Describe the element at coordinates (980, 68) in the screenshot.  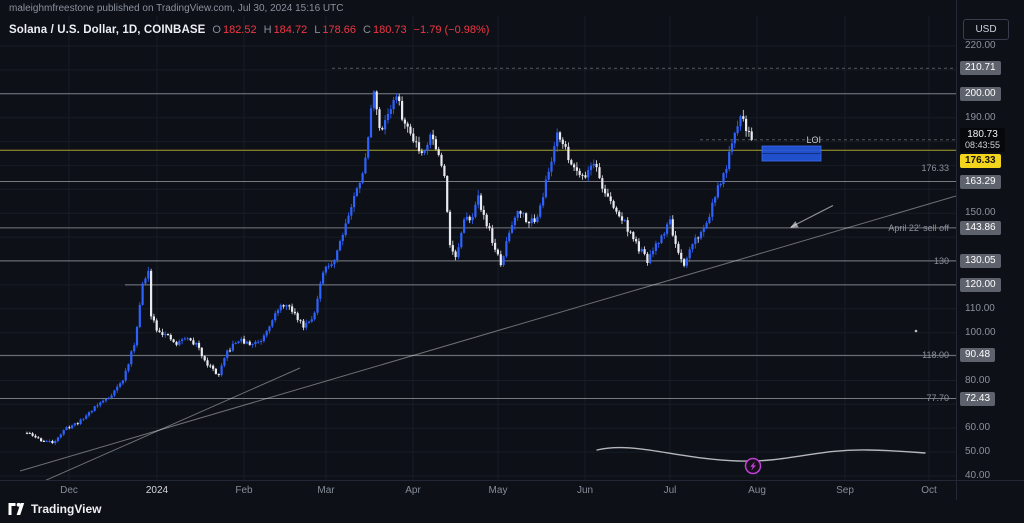
I see `price-badge: 210.71` at that location.